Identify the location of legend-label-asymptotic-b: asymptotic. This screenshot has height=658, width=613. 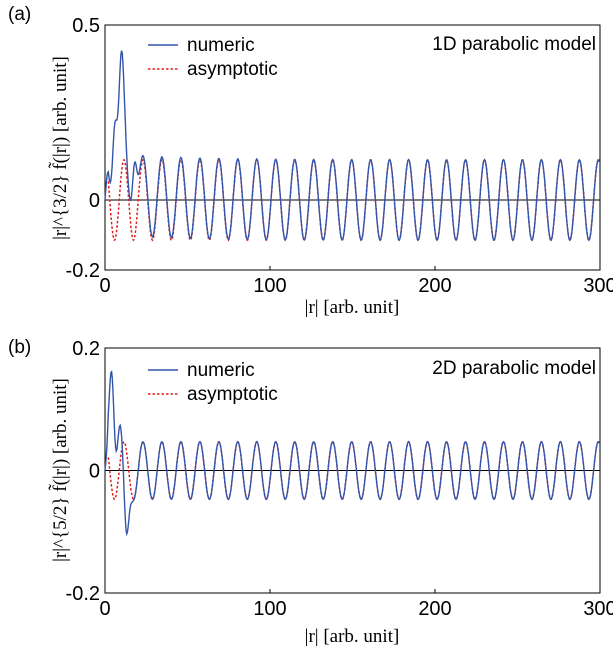
(232, 394).